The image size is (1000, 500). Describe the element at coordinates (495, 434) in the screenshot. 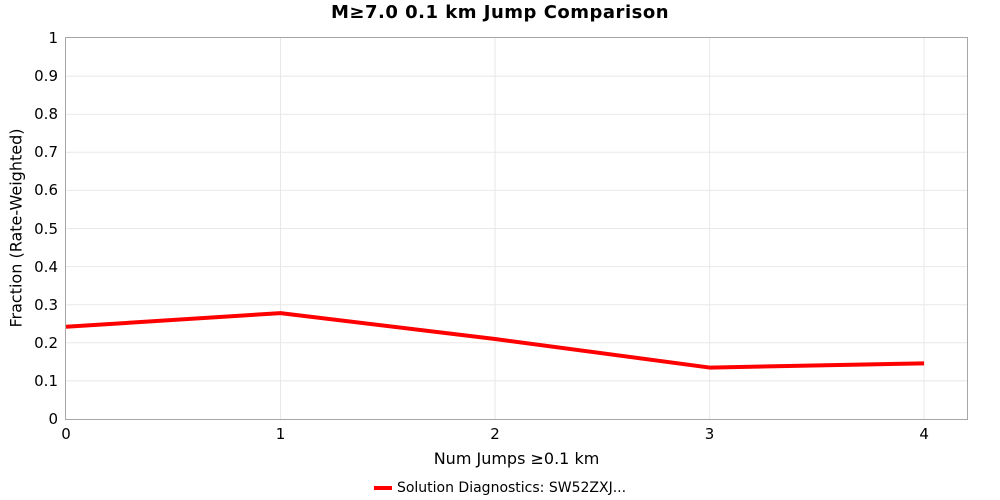

I see `x-tick-label: 2` at that location.